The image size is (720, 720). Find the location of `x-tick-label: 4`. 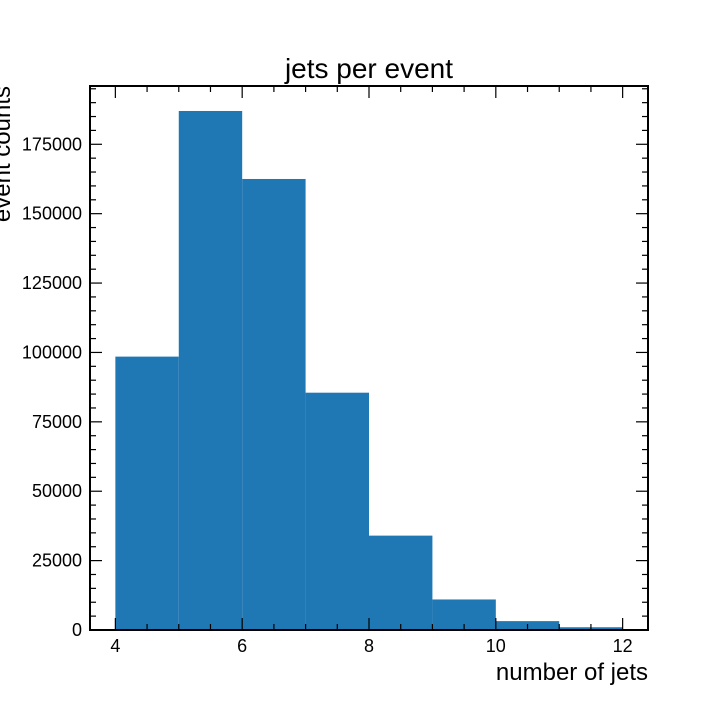

x-tick-label: 4 is located at coordinates (115, 646).